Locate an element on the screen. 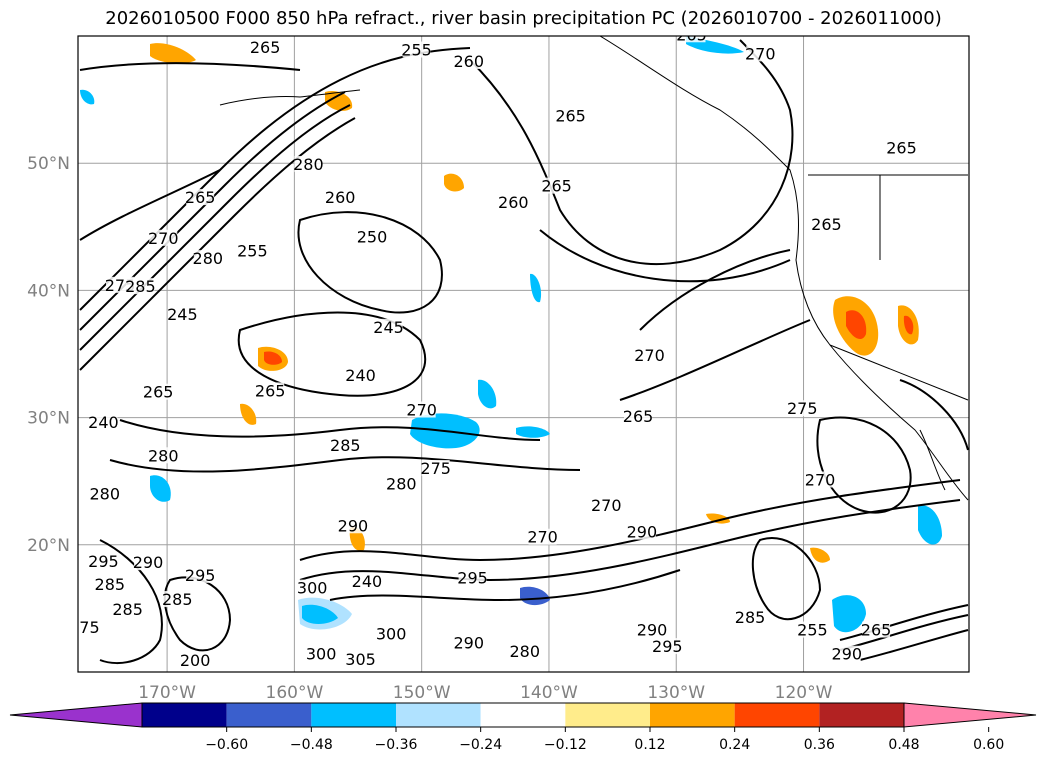 This screenshot has width=1047, height=765. contour-label-text: 300 is located at coordinates (312, 588).